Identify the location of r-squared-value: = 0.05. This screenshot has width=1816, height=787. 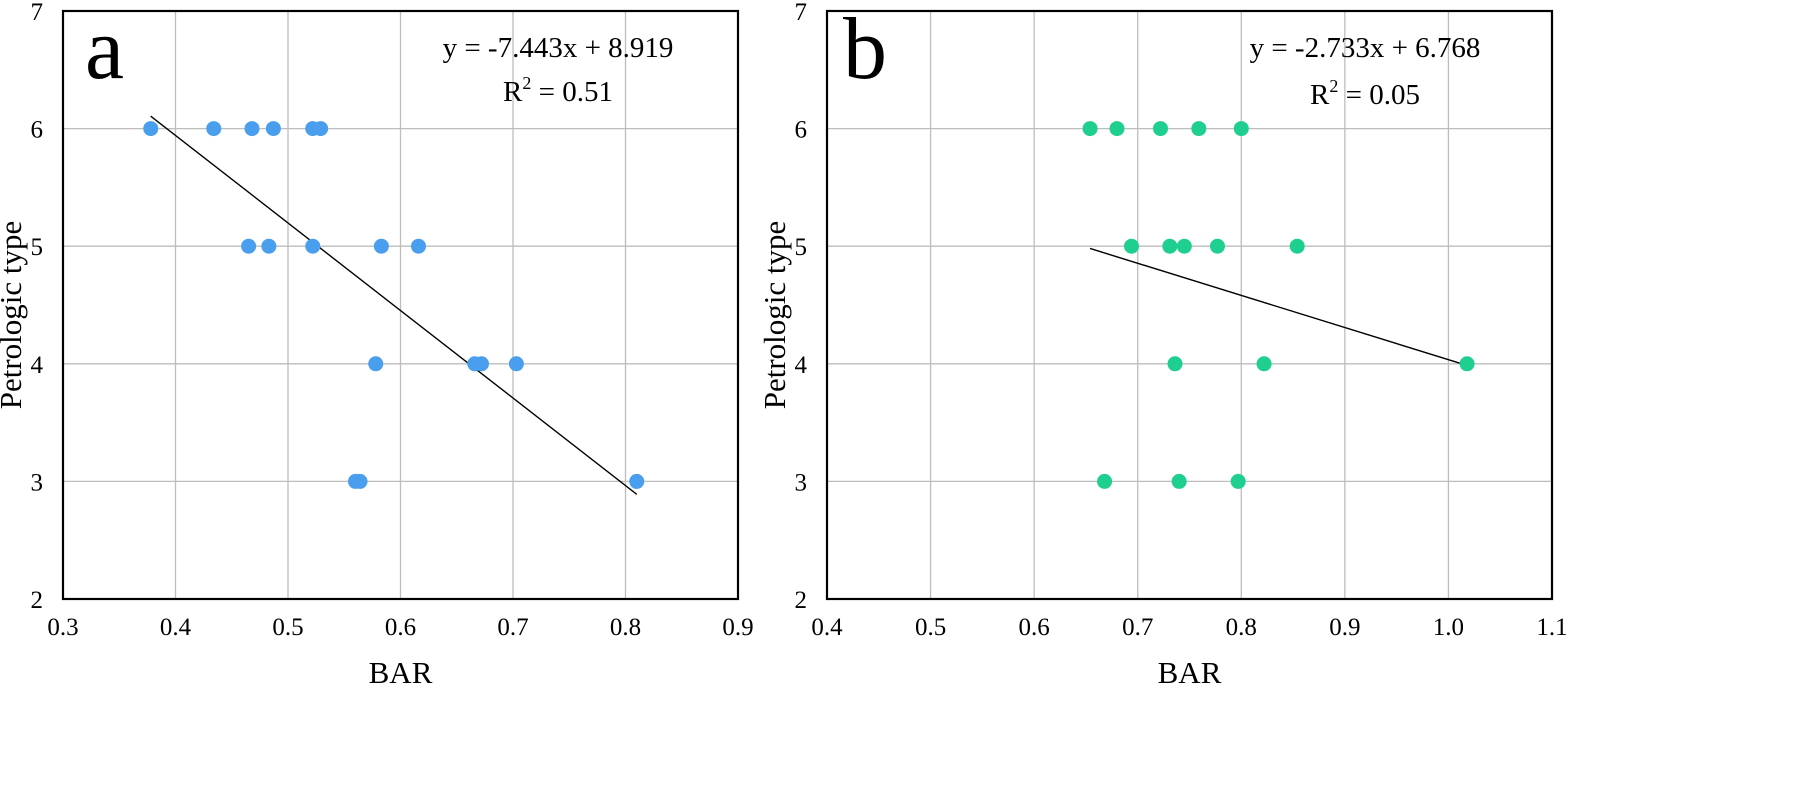
(1379, 95).